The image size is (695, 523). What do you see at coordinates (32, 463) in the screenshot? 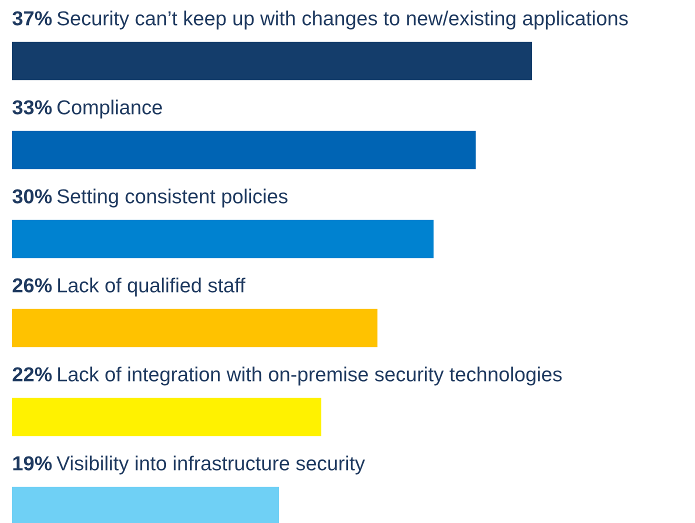
I see `data-label: 19%` at bounding box center [32, 463].